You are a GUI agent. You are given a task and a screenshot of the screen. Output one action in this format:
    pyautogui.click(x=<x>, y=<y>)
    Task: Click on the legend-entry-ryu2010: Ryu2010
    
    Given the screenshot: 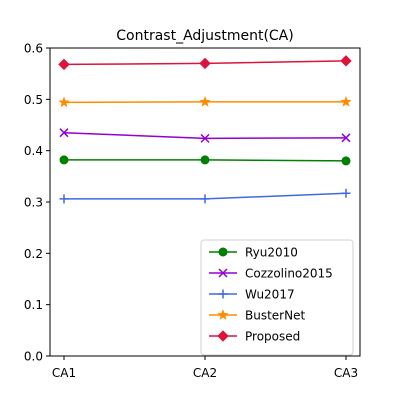 What is the action you would take?
    pyautogui.click(x=253, y=253)
    